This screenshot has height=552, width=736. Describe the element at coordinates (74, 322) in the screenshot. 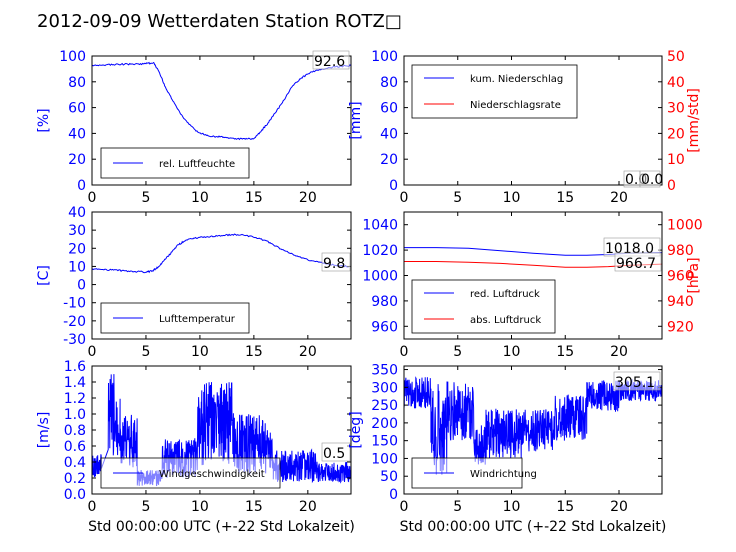

I see `y-tick-label: -20` at that location.